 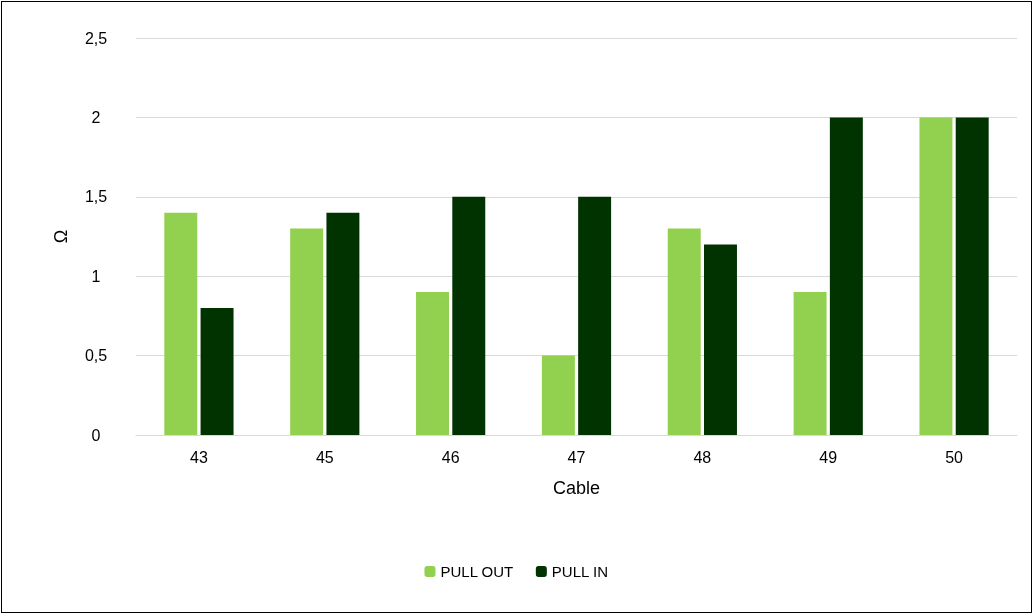 I want to click on legend-label: PULL OUT, so click(x=477, y=571).